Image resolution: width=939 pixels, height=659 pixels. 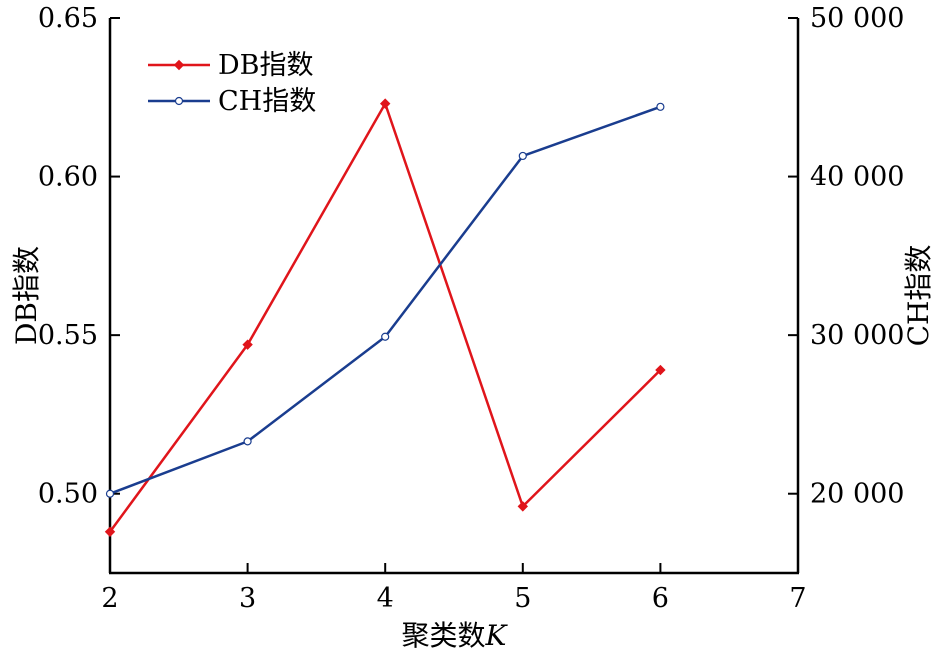 I want to click on y-right-tick-label: 40 000, so click(x=857, y=177).